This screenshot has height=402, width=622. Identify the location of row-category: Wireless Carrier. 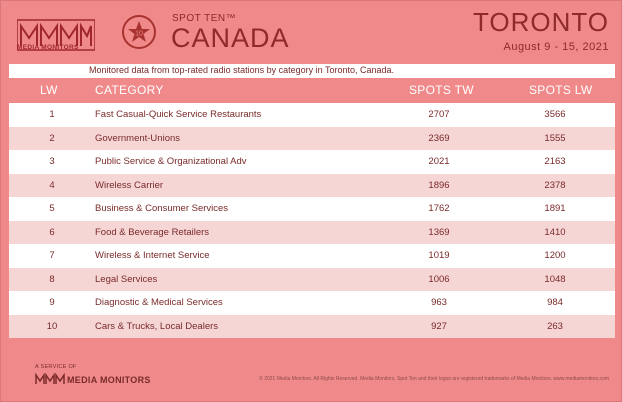
(129, 185).